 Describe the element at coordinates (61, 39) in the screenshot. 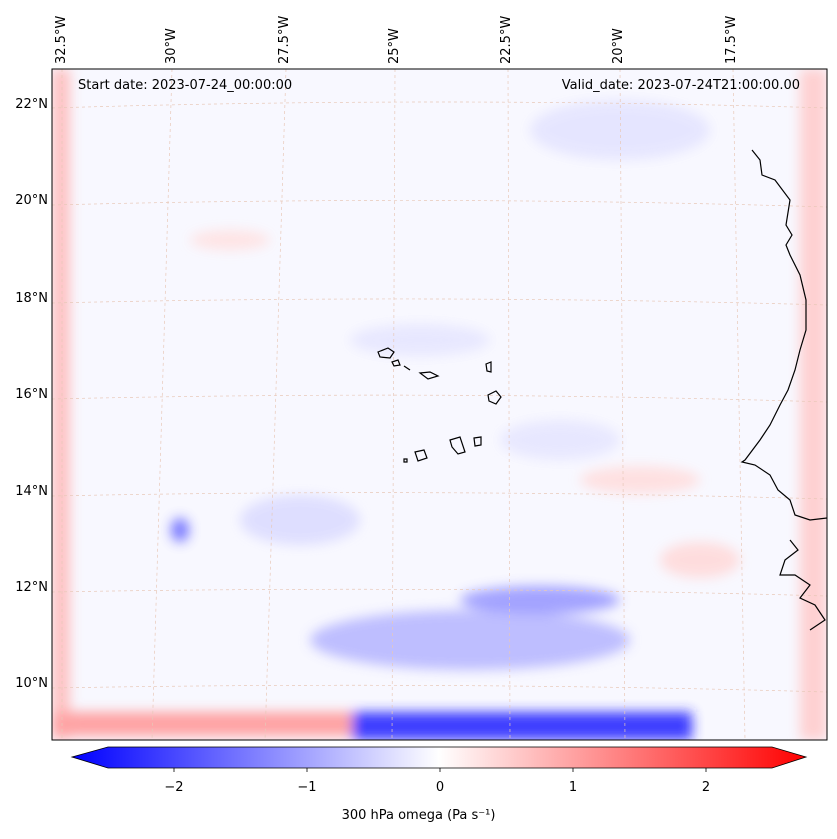

I see `lon-label-32-5w: 32.5°W` at that location.